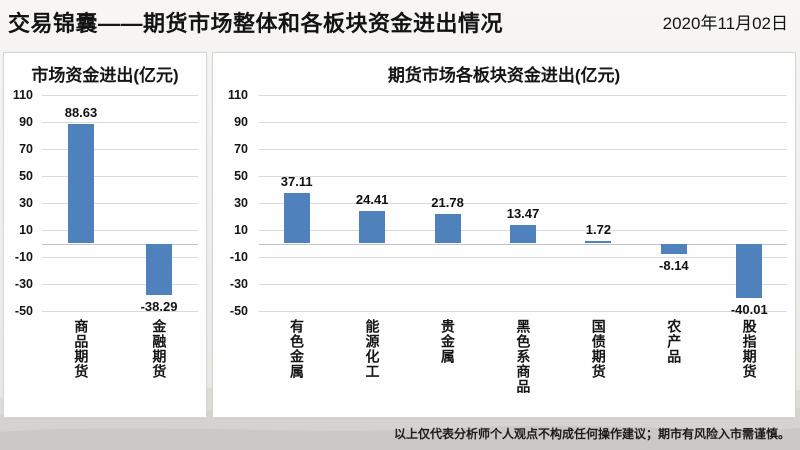 The height and width of the screenshot is (450, 800). Describe the element at coordinates (159, 349) in the screenshot. I see `category-label: 金融期货` at that location.